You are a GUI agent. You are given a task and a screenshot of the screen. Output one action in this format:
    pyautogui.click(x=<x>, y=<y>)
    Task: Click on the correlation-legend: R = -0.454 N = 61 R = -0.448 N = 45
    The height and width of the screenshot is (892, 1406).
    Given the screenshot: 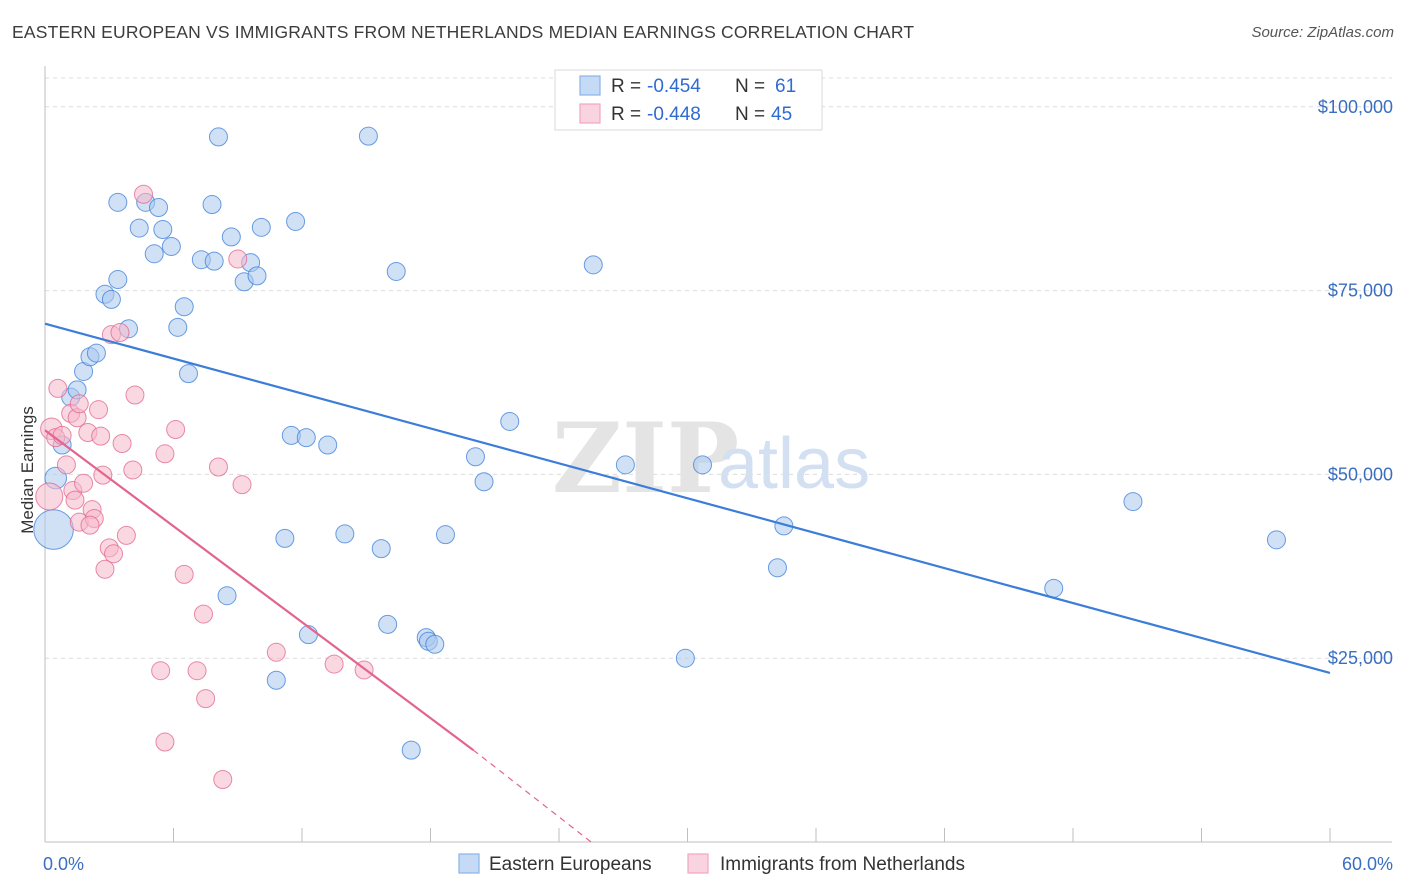 What is the action you would take?
    pyautogui.click(x=688, y=100)
    